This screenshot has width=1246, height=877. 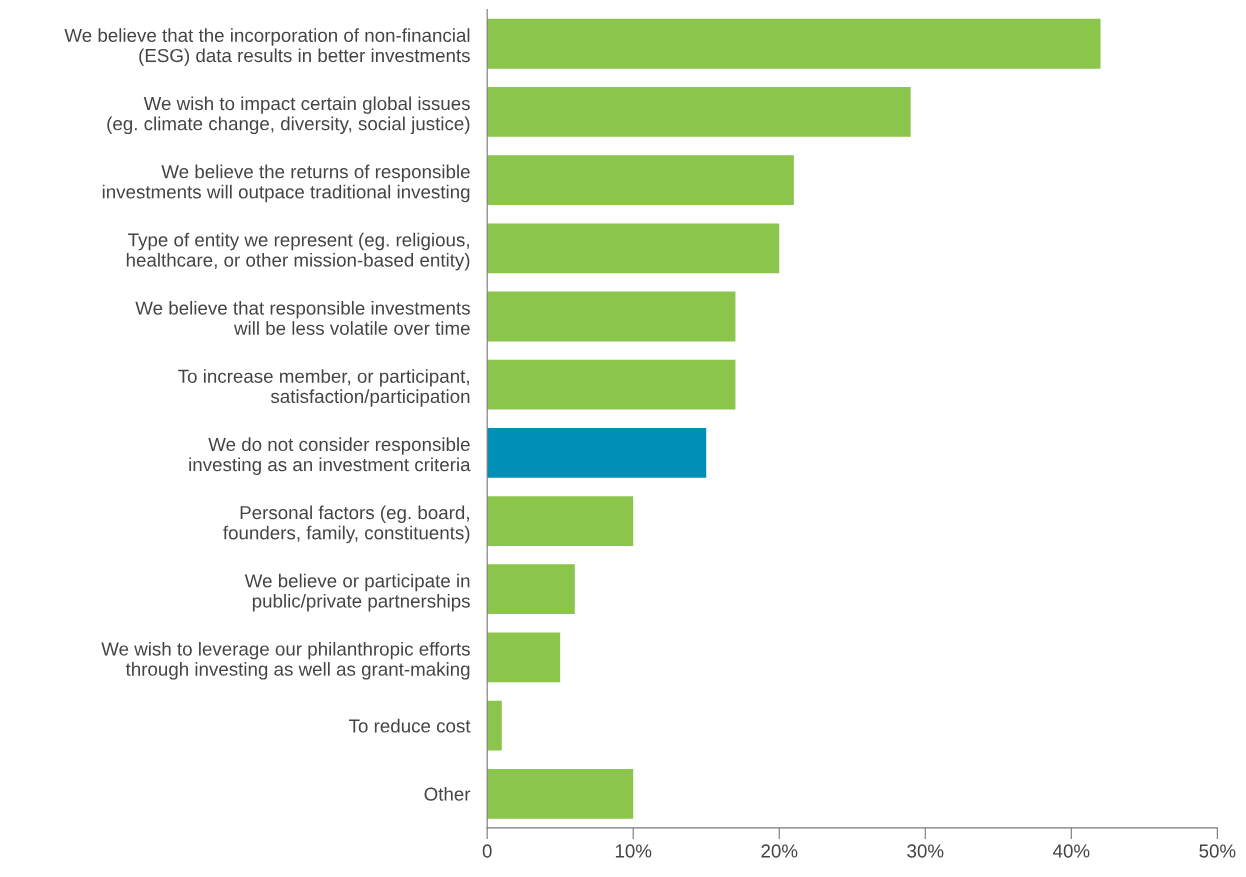 I want to click on y-tick-label: Other, so click(x=447, y=794).